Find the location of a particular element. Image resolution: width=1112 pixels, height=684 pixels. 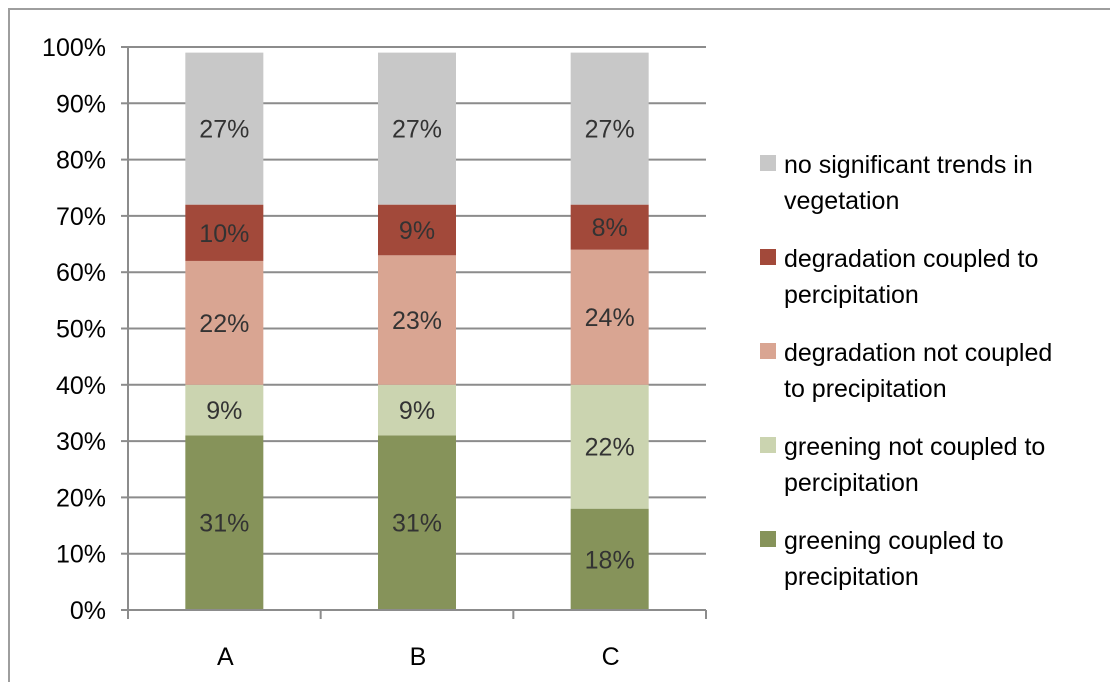

y-tick-label: 100% is located at coordinates (74, 48).